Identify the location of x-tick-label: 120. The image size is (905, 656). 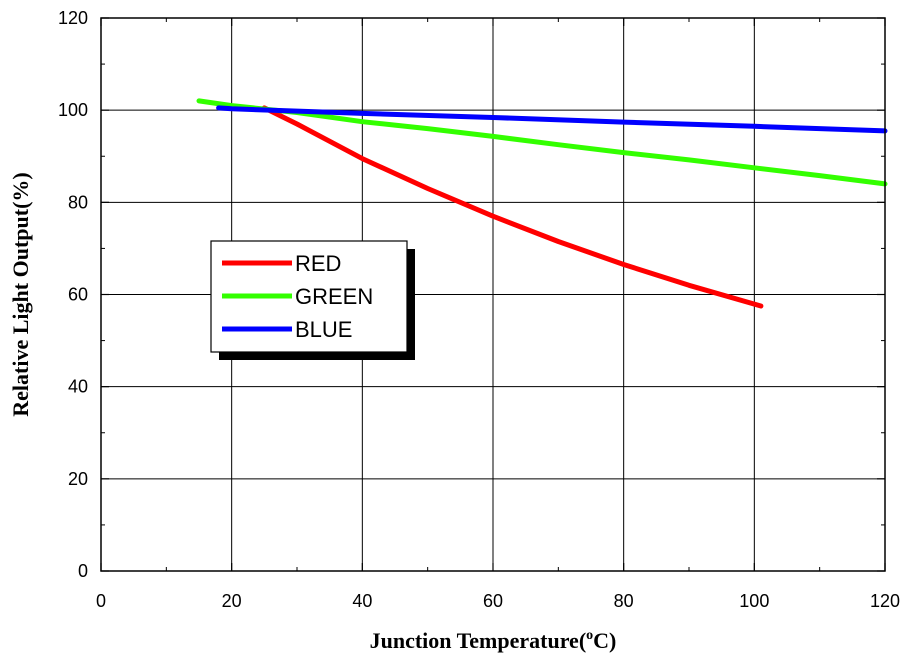
(885, 601).